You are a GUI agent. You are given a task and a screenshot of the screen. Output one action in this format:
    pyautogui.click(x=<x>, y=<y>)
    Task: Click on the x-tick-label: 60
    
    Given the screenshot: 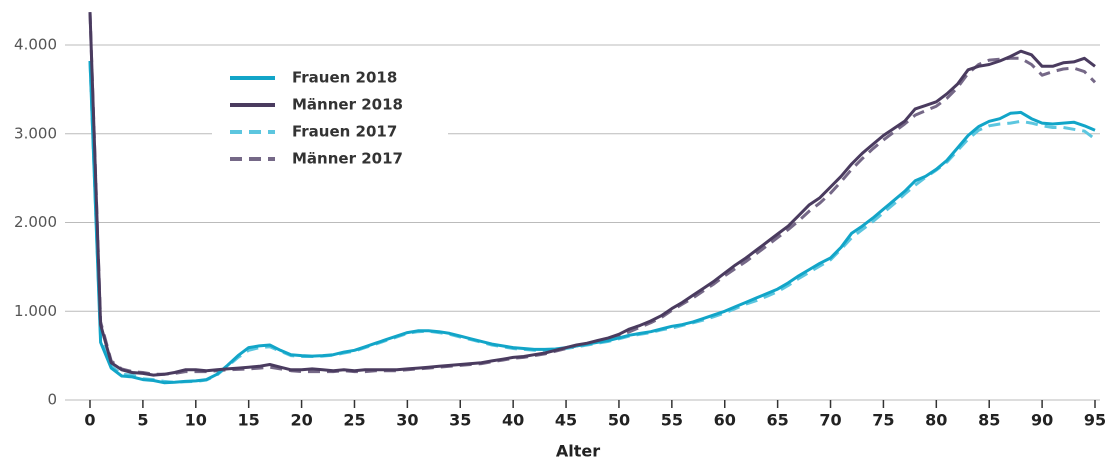 What is the action you would take?
    pyautogui.click(x=725, y=420)
    